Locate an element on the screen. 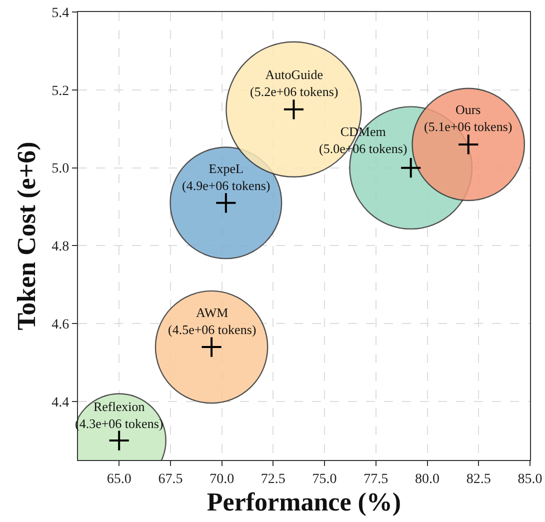 The height and width of the screenshot is (522, 545). annotation: ExpeL (4.9e+06 tokens) is located at coordinates (226, 177).